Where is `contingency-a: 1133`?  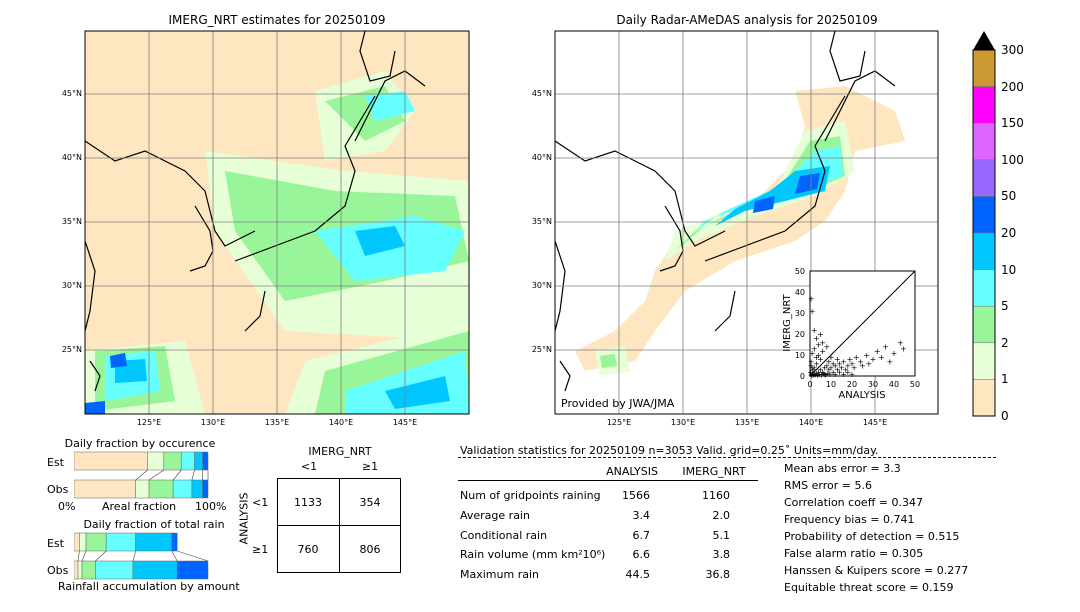 contingency-a: 1133 is located at coordinates (308, 502).